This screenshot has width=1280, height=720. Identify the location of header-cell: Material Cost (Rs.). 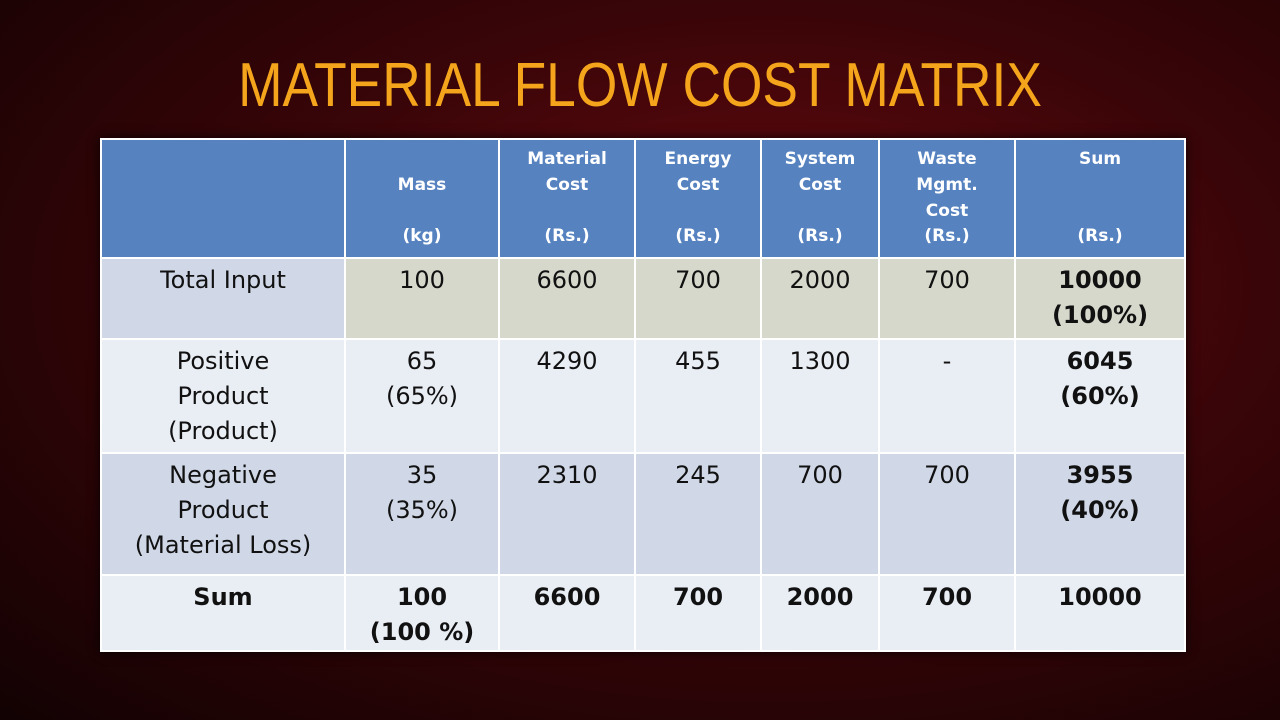
(567, 198).